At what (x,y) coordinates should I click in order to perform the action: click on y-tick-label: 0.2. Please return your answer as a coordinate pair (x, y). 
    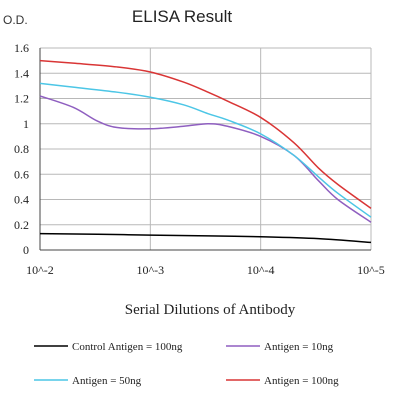
    Looking at the image, I should click on (21, 225).